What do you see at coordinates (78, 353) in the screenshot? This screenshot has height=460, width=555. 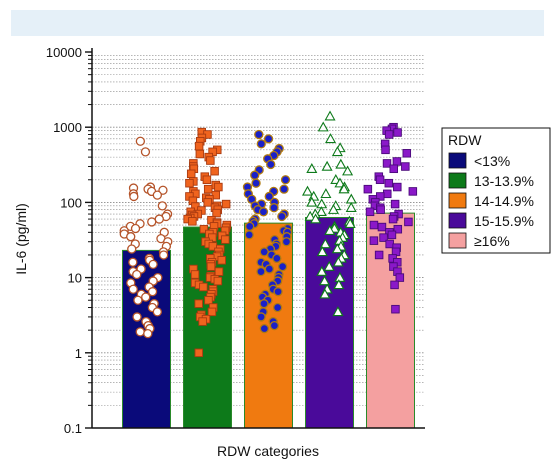 I see `y-tick-label: 1` at bounding box center [78, 353].